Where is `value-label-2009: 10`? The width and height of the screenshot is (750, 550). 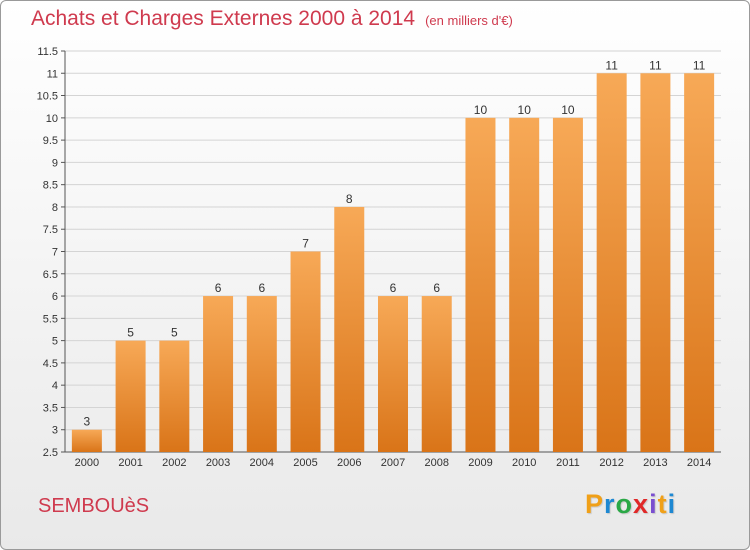 value-label-2009: 10 is located at coordinates (481, 110).